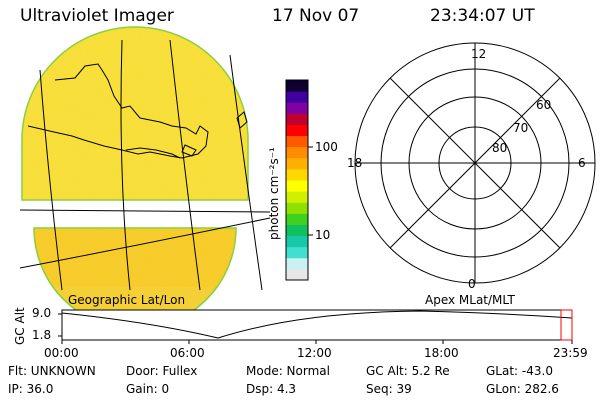  I want to click on timeline-xtick-1800: 18:00, so click(441, 353).